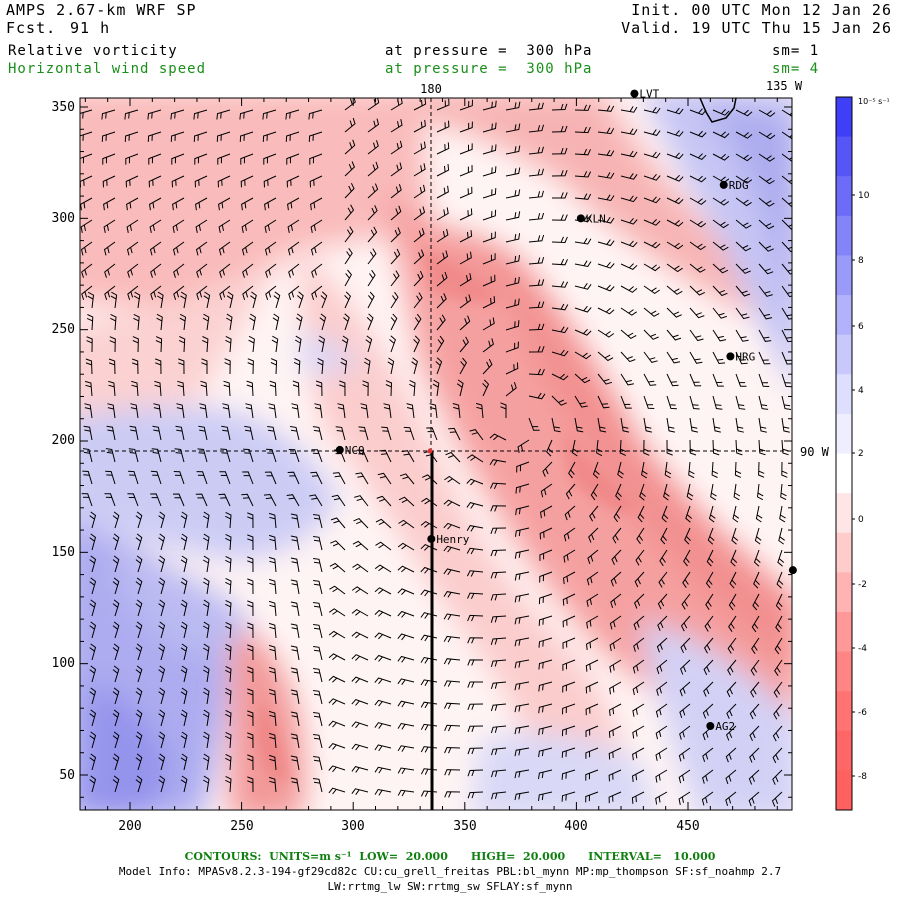  I want to click on meridian-label: 135 W, so click(784, 86).